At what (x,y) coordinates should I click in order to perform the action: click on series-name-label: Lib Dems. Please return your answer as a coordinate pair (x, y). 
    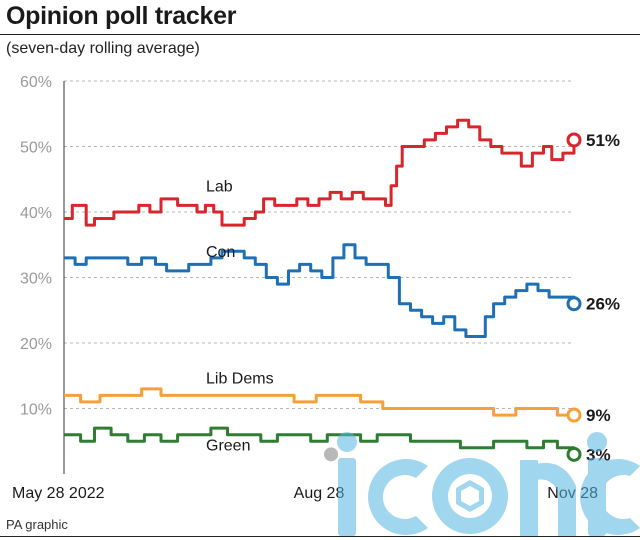
    Looking at the image, I should click on (240, 378).